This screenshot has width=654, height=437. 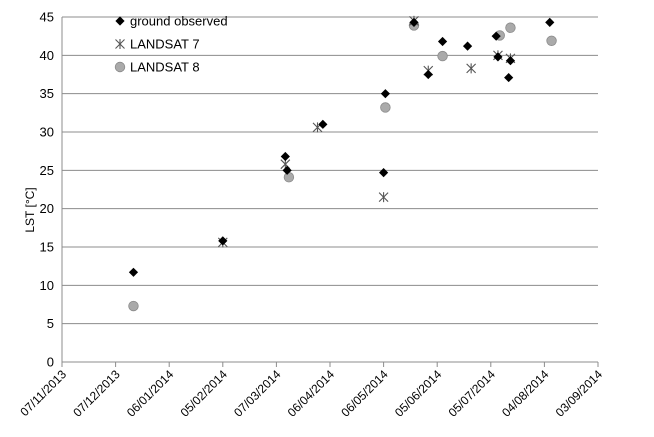 I want to click on legend-entry: LANDSAT 8, so click(x=157, y=67).